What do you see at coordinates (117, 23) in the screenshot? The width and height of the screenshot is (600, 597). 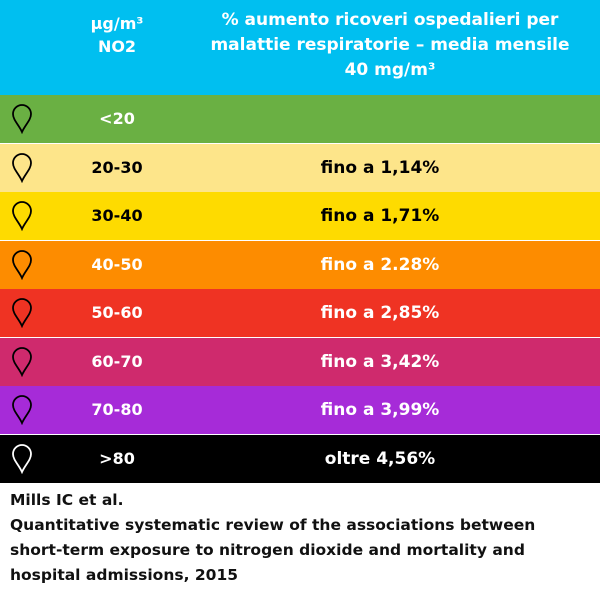 I see `unit-label: µg/m³` at bounding box center [117, 23].